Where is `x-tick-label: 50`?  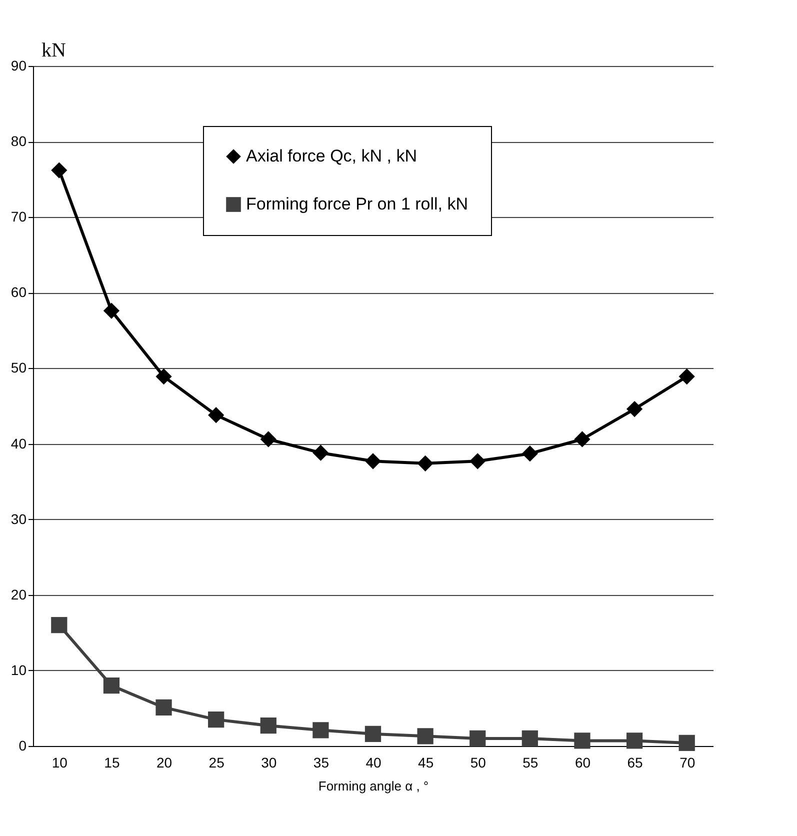 x-tick-label: 50 is located at coordinates (478, 762).